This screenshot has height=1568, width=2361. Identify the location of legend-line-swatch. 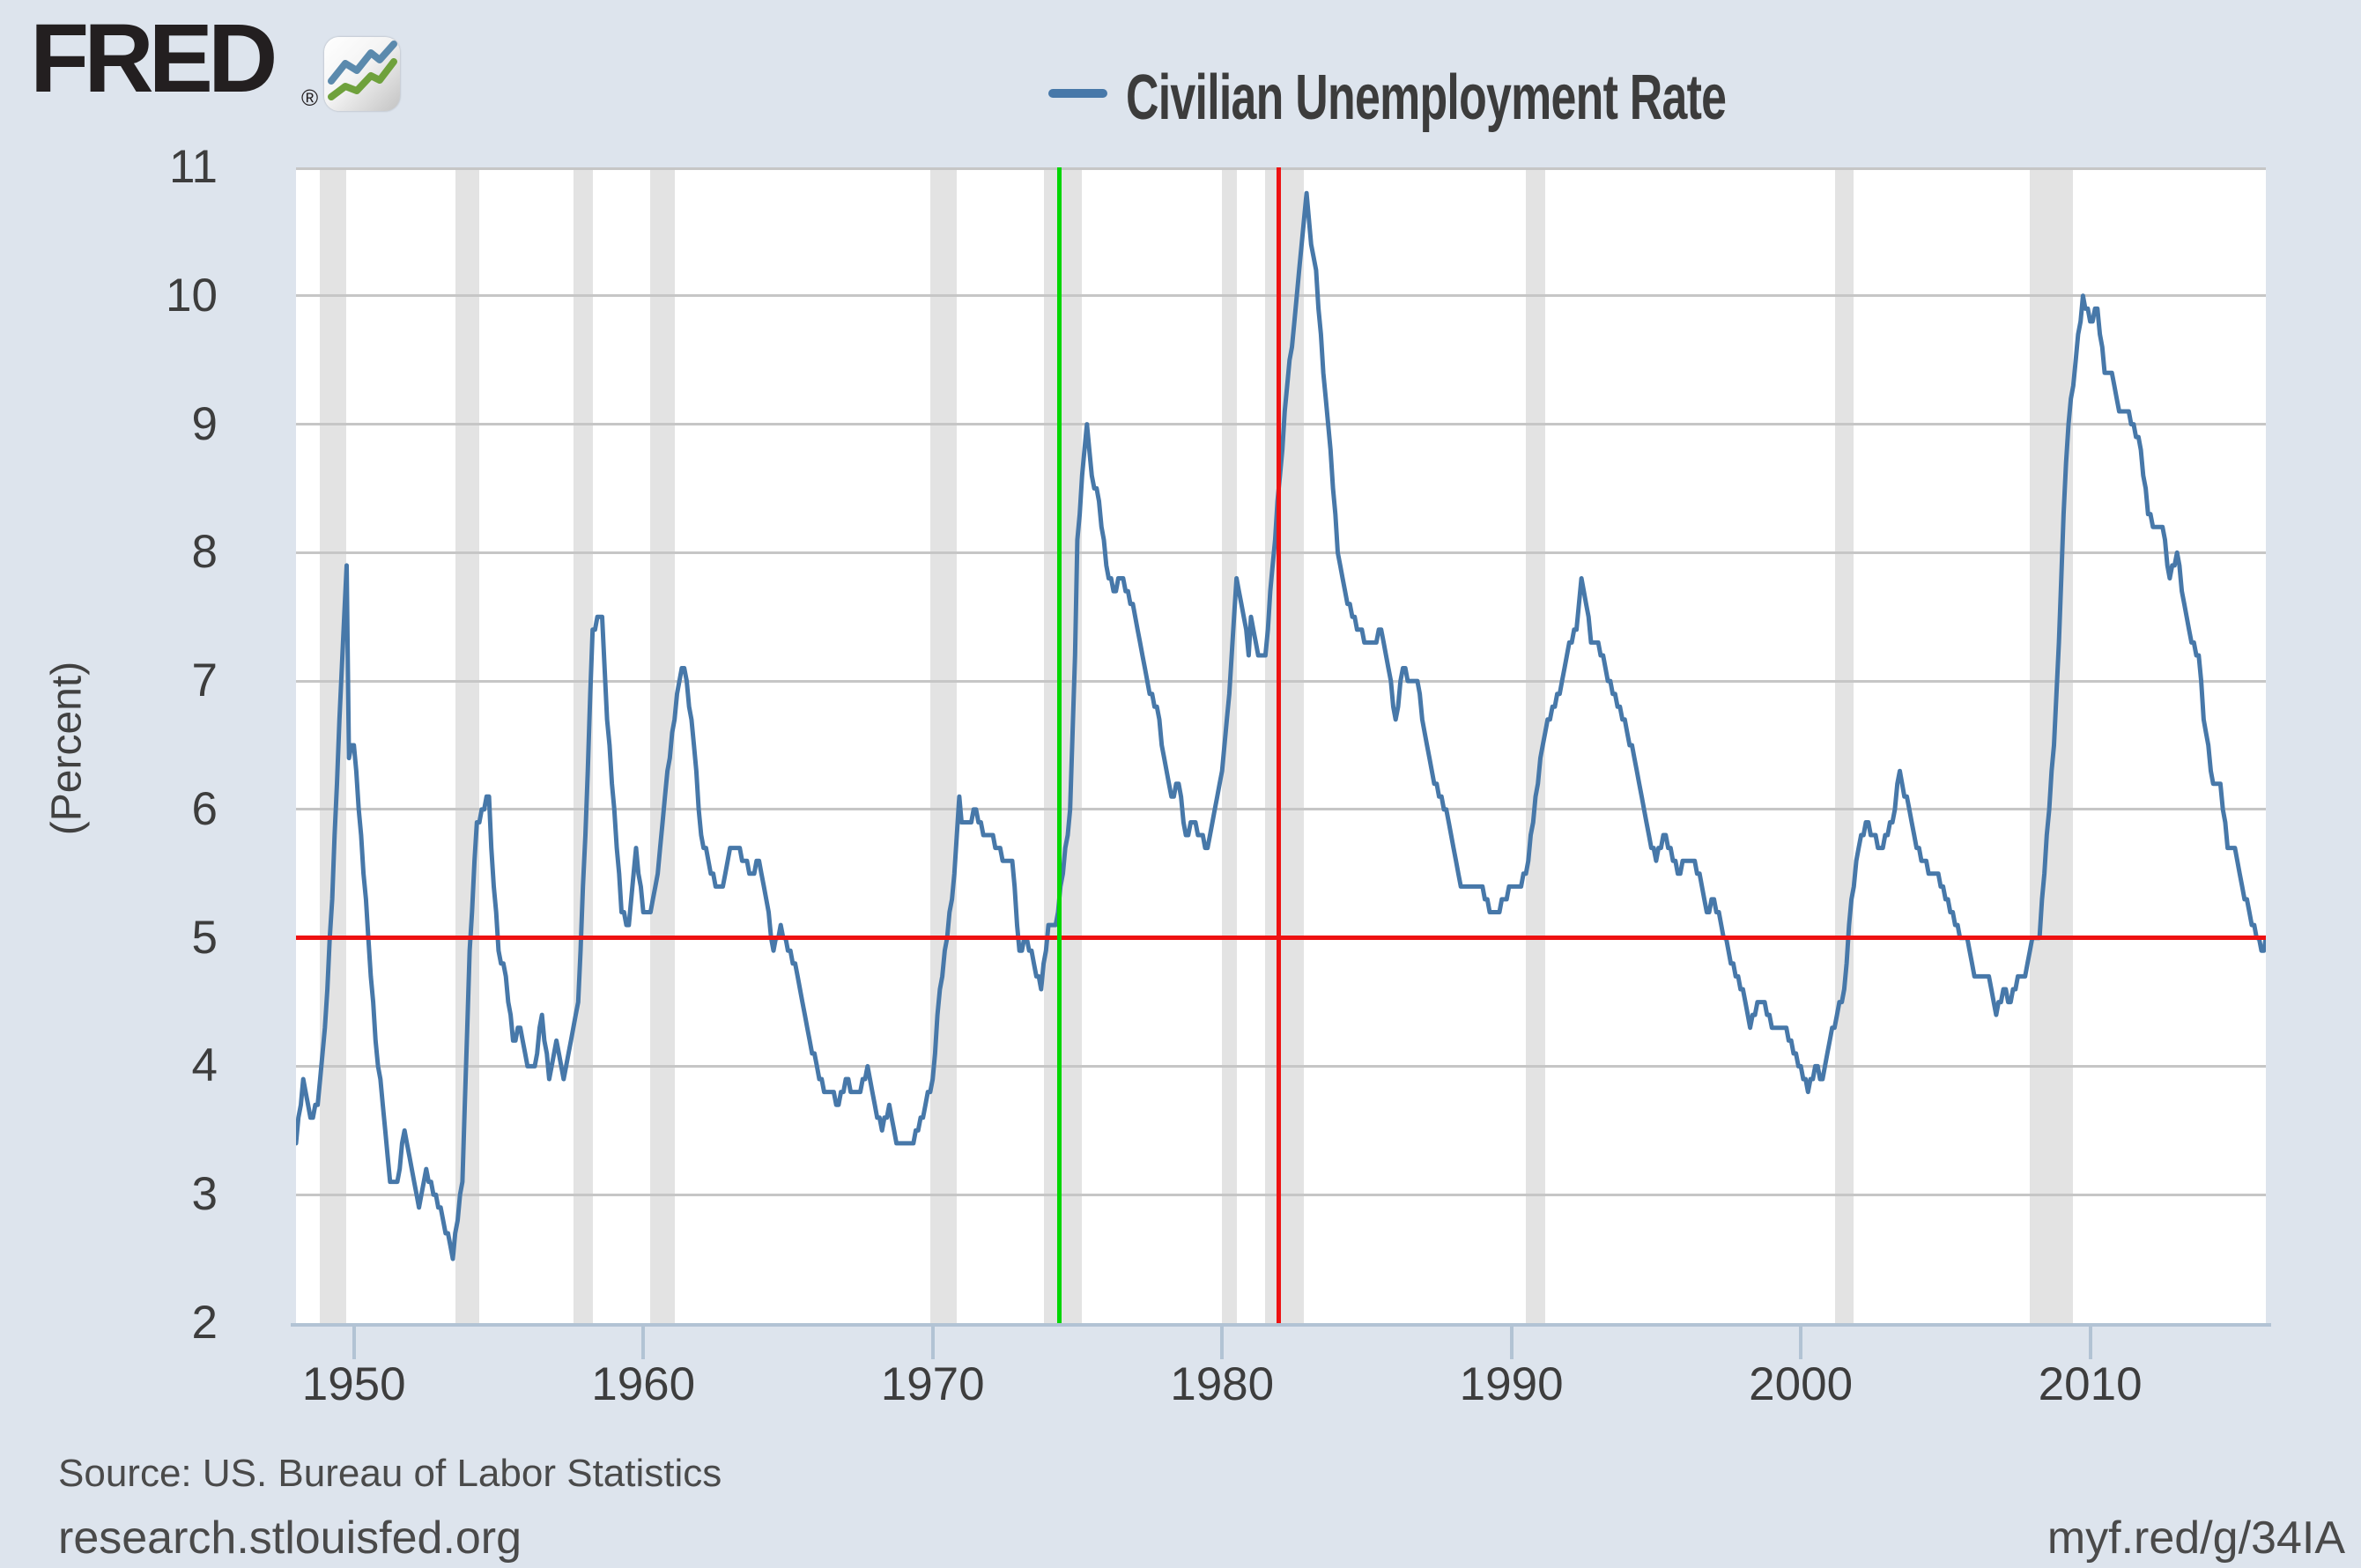
(1077, 93).